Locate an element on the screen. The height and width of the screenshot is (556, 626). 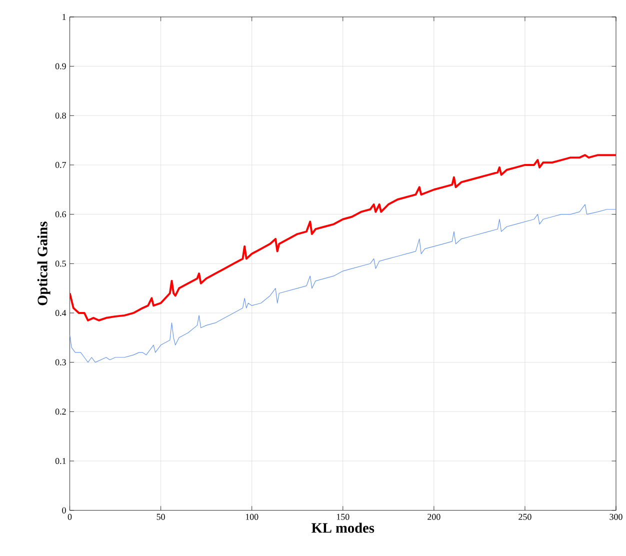
y-tick-label: 0.2 is located at coordinates (60, 411).